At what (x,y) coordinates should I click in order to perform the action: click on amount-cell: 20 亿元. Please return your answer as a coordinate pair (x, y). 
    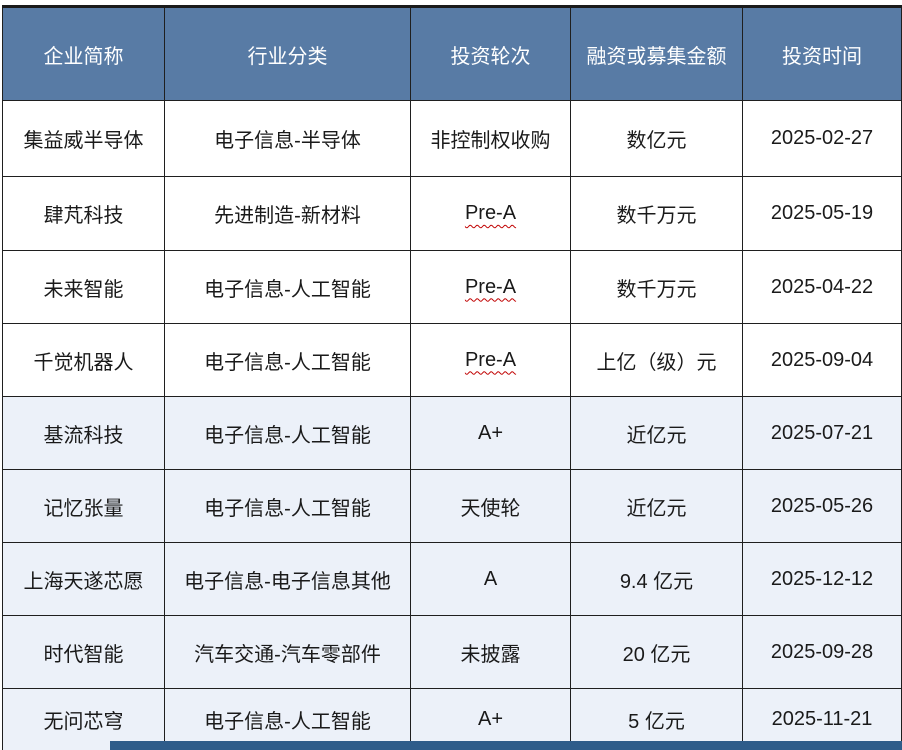
    Looking at the image, I should click on (656, 652).